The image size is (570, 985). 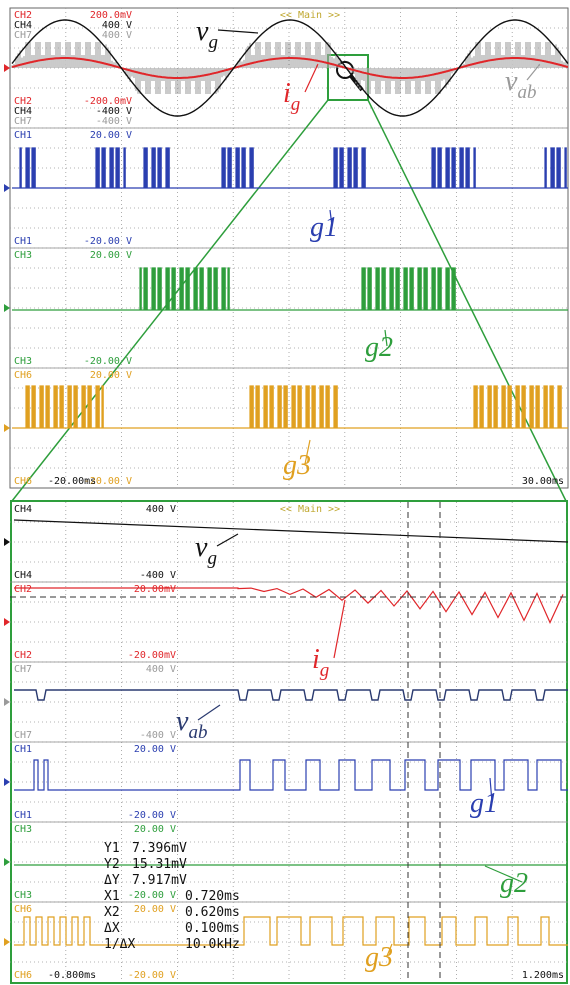 What do you see at coordinates (72, 481) in the screenshot?
I see `time-start: -20.00ms` at bounding box center [72, 481].